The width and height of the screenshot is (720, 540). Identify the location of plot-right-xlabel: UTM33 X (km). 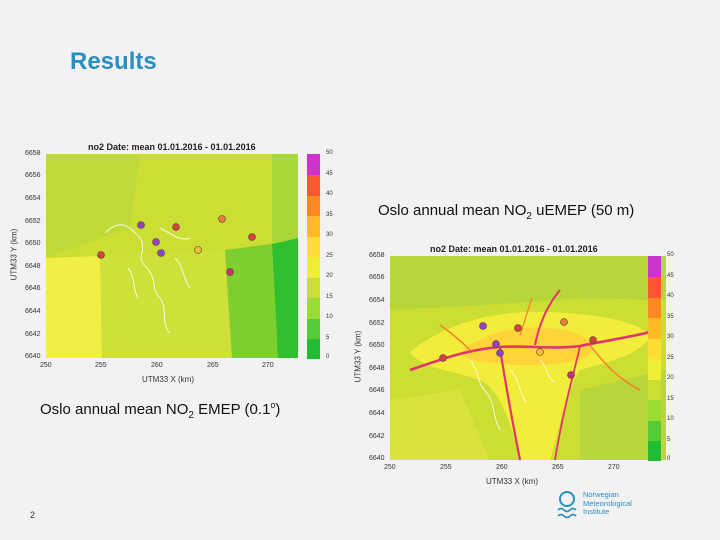
(512, 481).